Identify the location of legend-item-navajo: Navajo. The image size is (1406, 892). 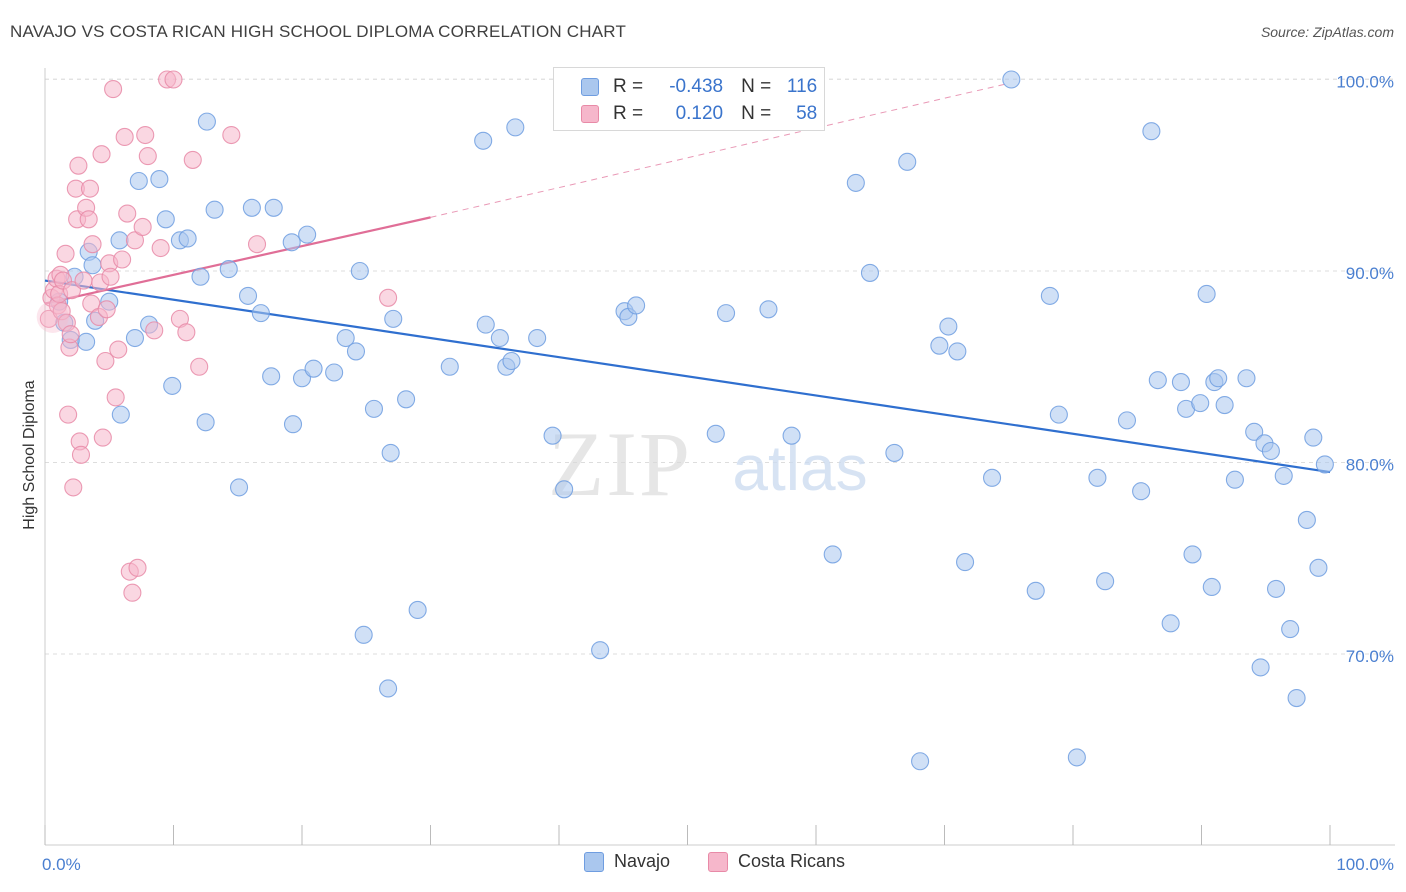
(627, 861).